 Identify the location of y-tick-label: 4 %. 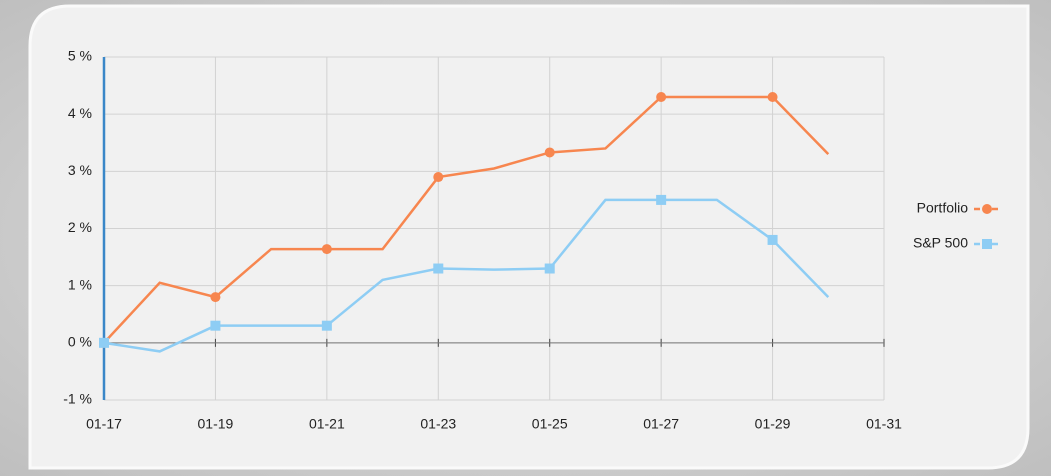
(80, 113).